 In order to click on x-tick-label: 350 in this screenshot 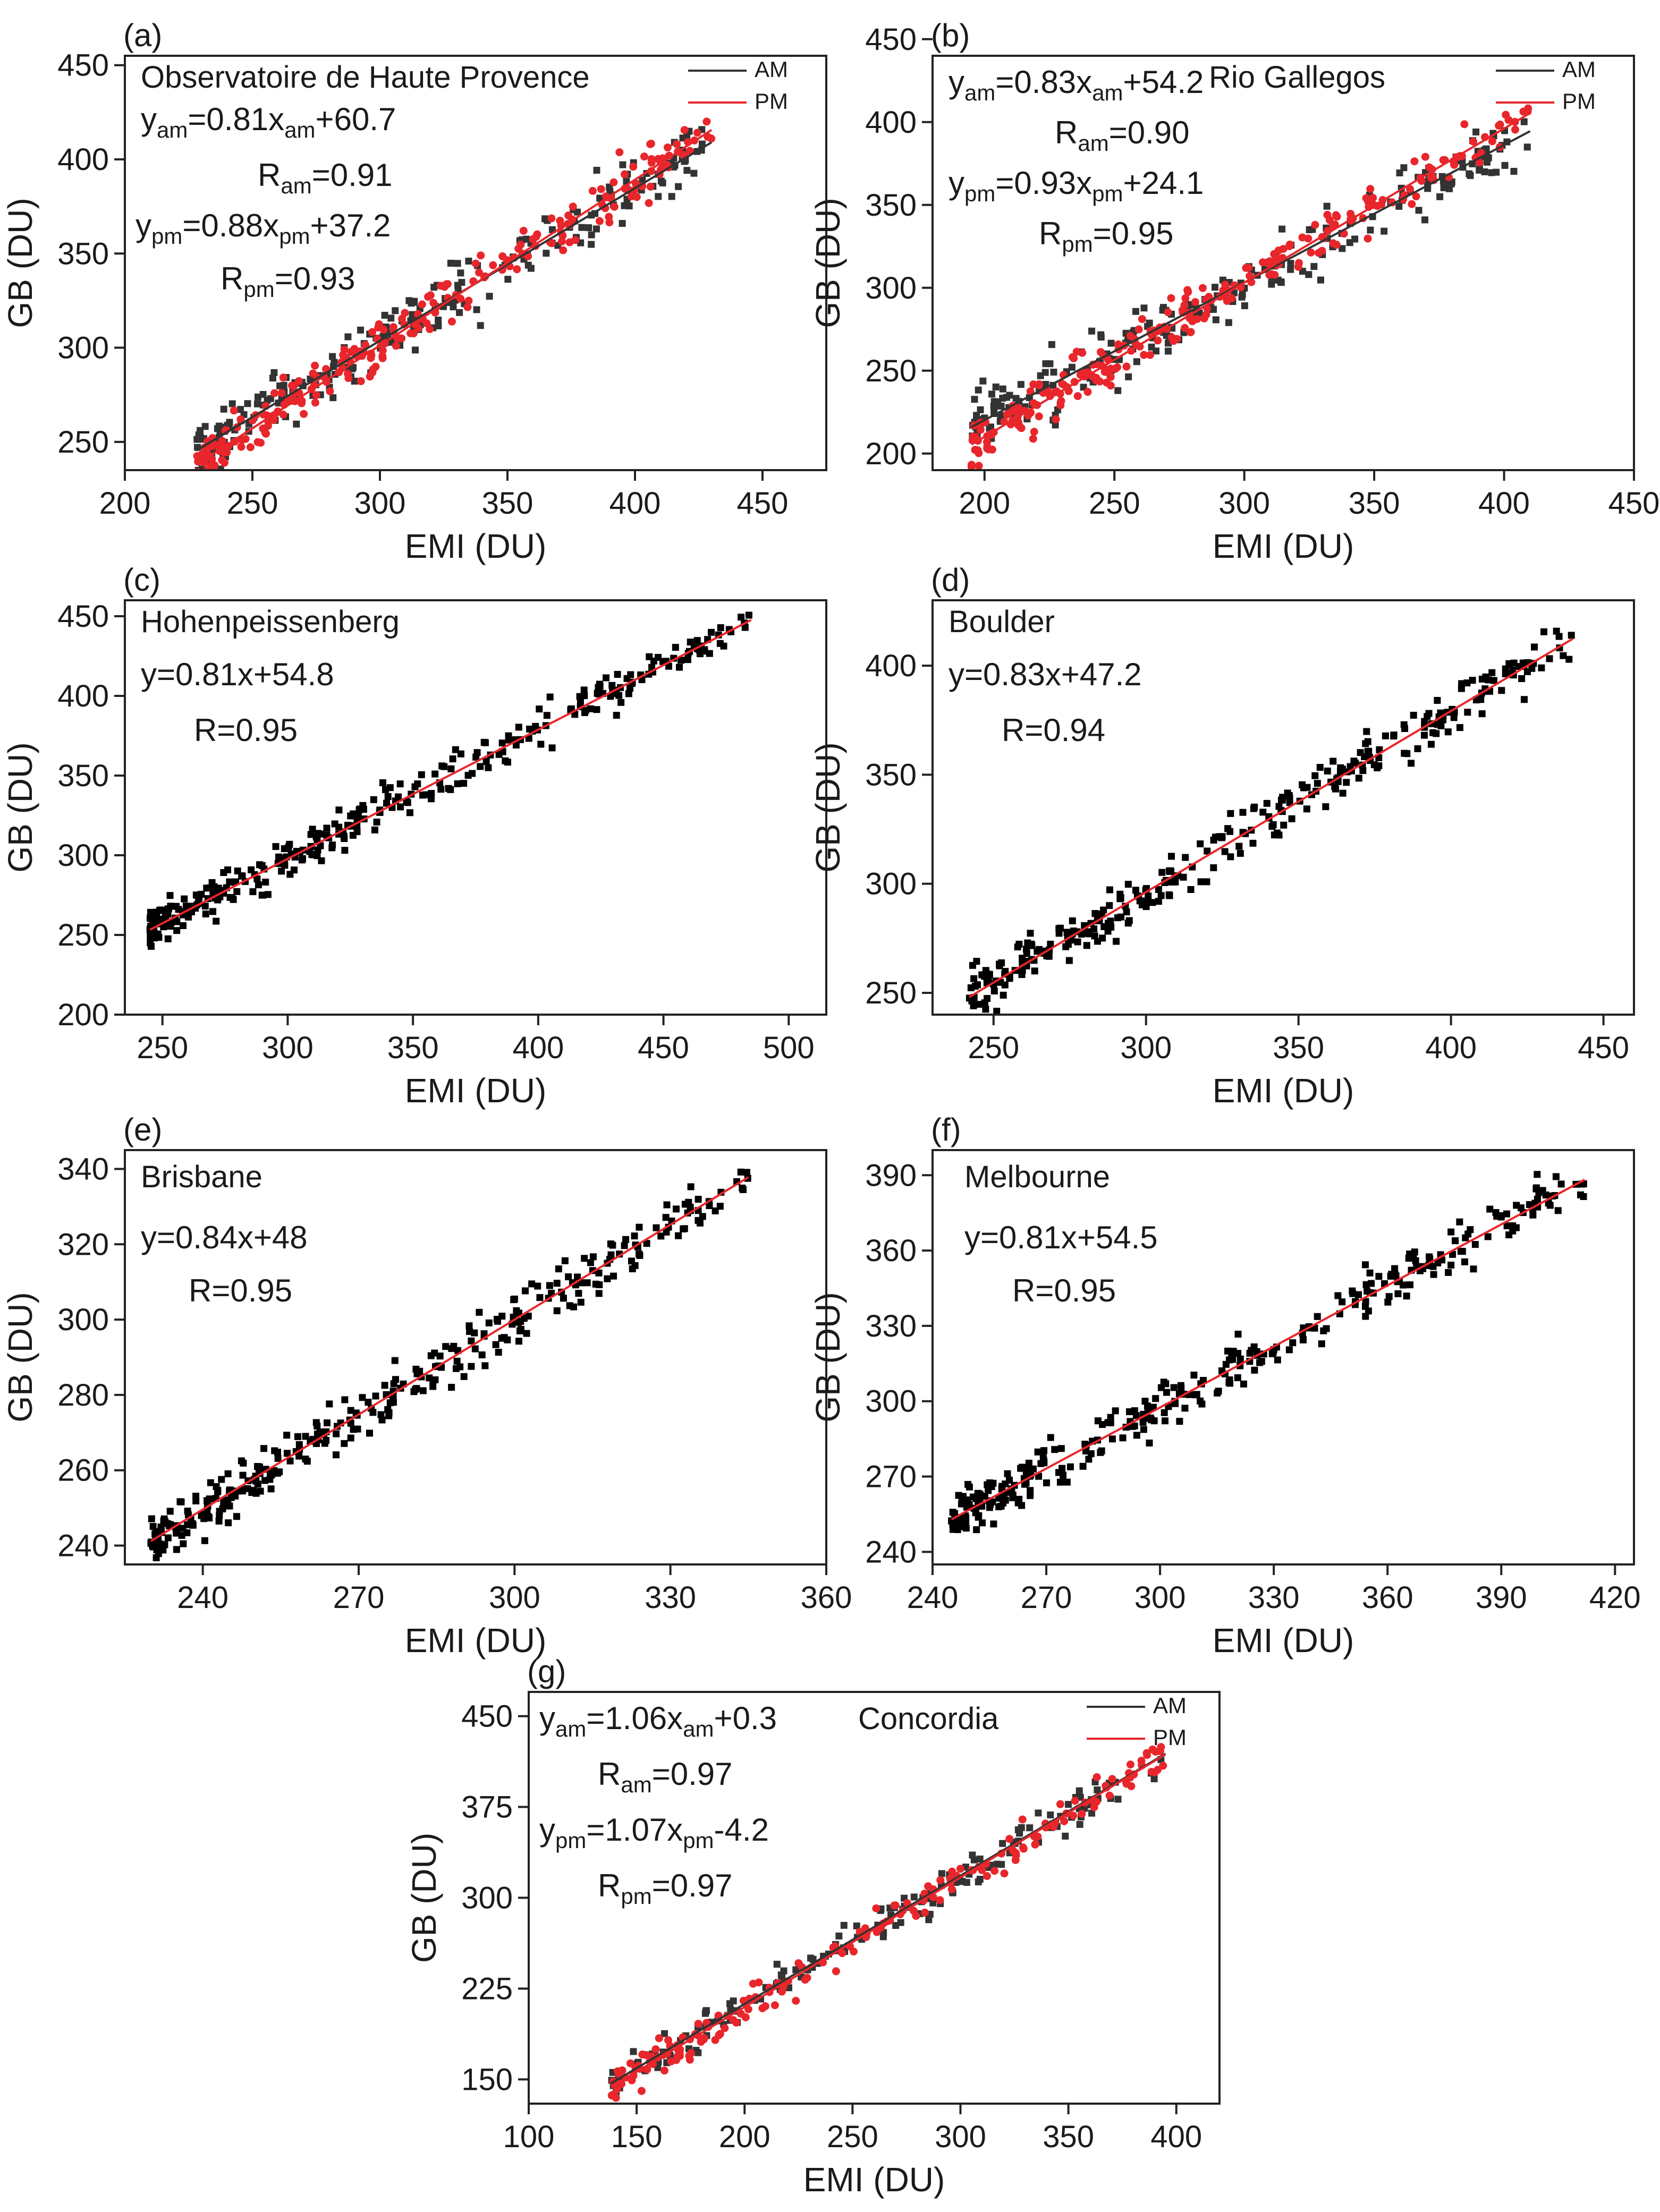, I will do `click(507, 503)`.